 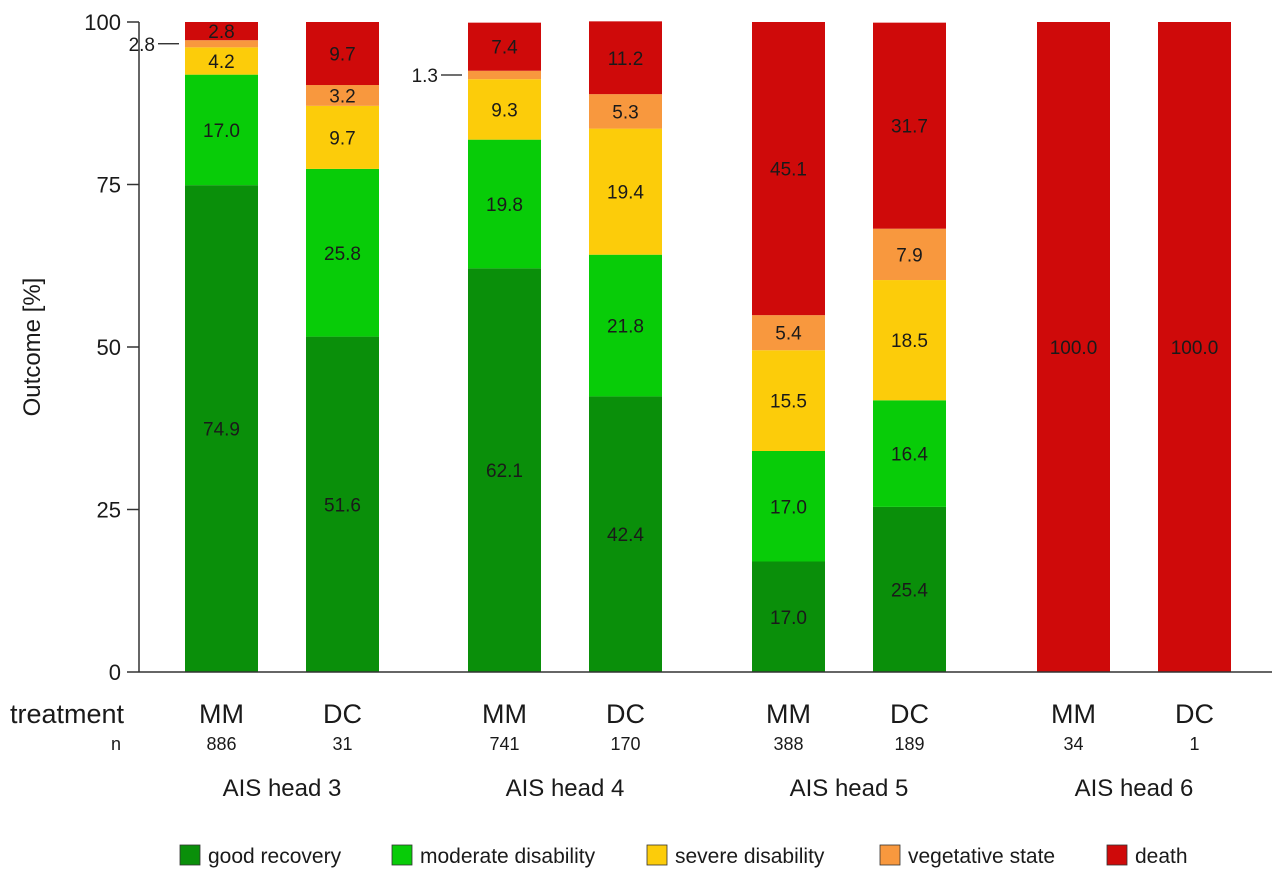 What do you see at coordinates (425, 76) in the screenshot?
I see `data-label: 1.3` at bounding box center [425, 76].